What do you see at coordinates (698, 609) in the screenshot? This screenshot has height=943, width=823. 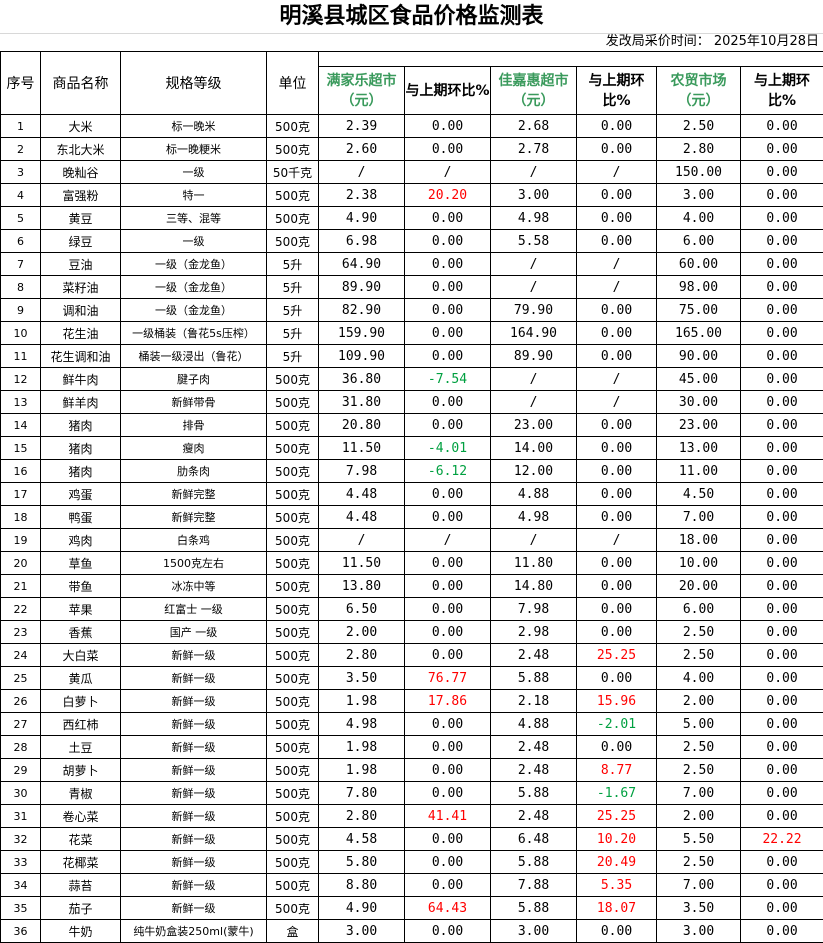 I see `store3-price: 6.00` at bounding box center [698, 609].